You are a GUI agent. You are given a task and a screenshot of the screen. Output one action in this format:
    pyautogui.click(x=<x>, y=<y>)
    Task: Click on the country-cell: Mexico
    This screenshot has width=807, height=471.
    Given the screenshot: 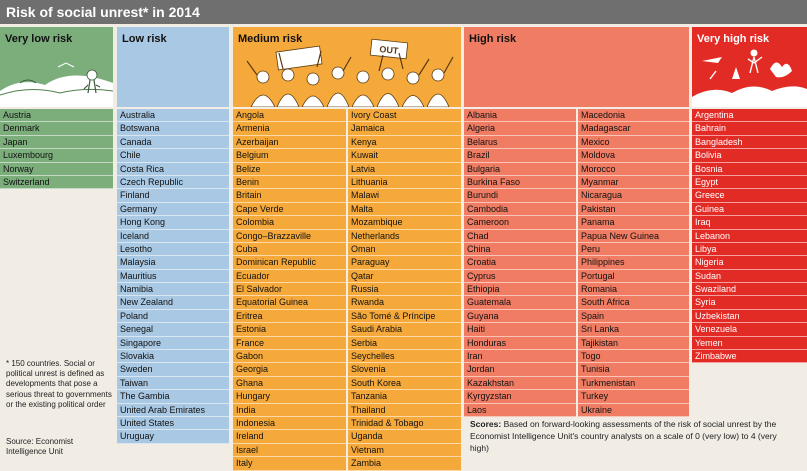 What is the action you would take?
    pyautogui.click(x=633, y=142)
    